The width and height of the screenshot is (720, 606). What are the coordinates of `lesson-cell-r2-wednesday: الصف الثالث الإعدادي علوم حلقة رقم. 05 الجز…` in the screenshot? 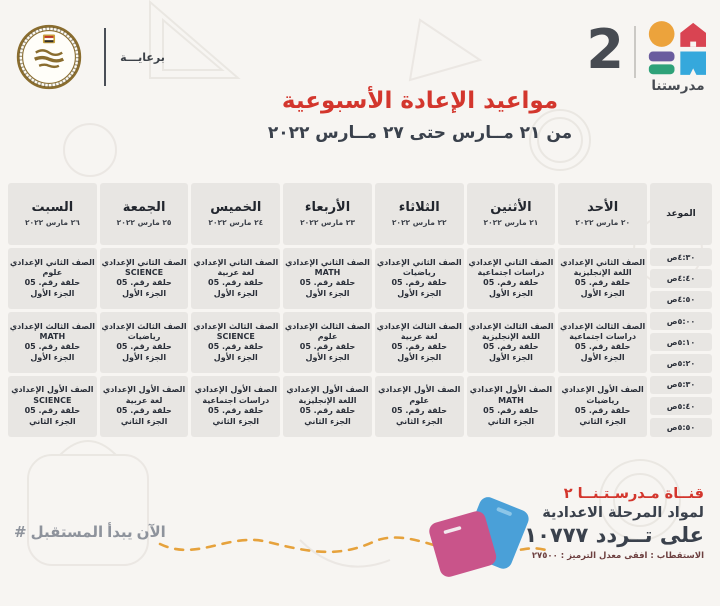 It's located at (327, 342).